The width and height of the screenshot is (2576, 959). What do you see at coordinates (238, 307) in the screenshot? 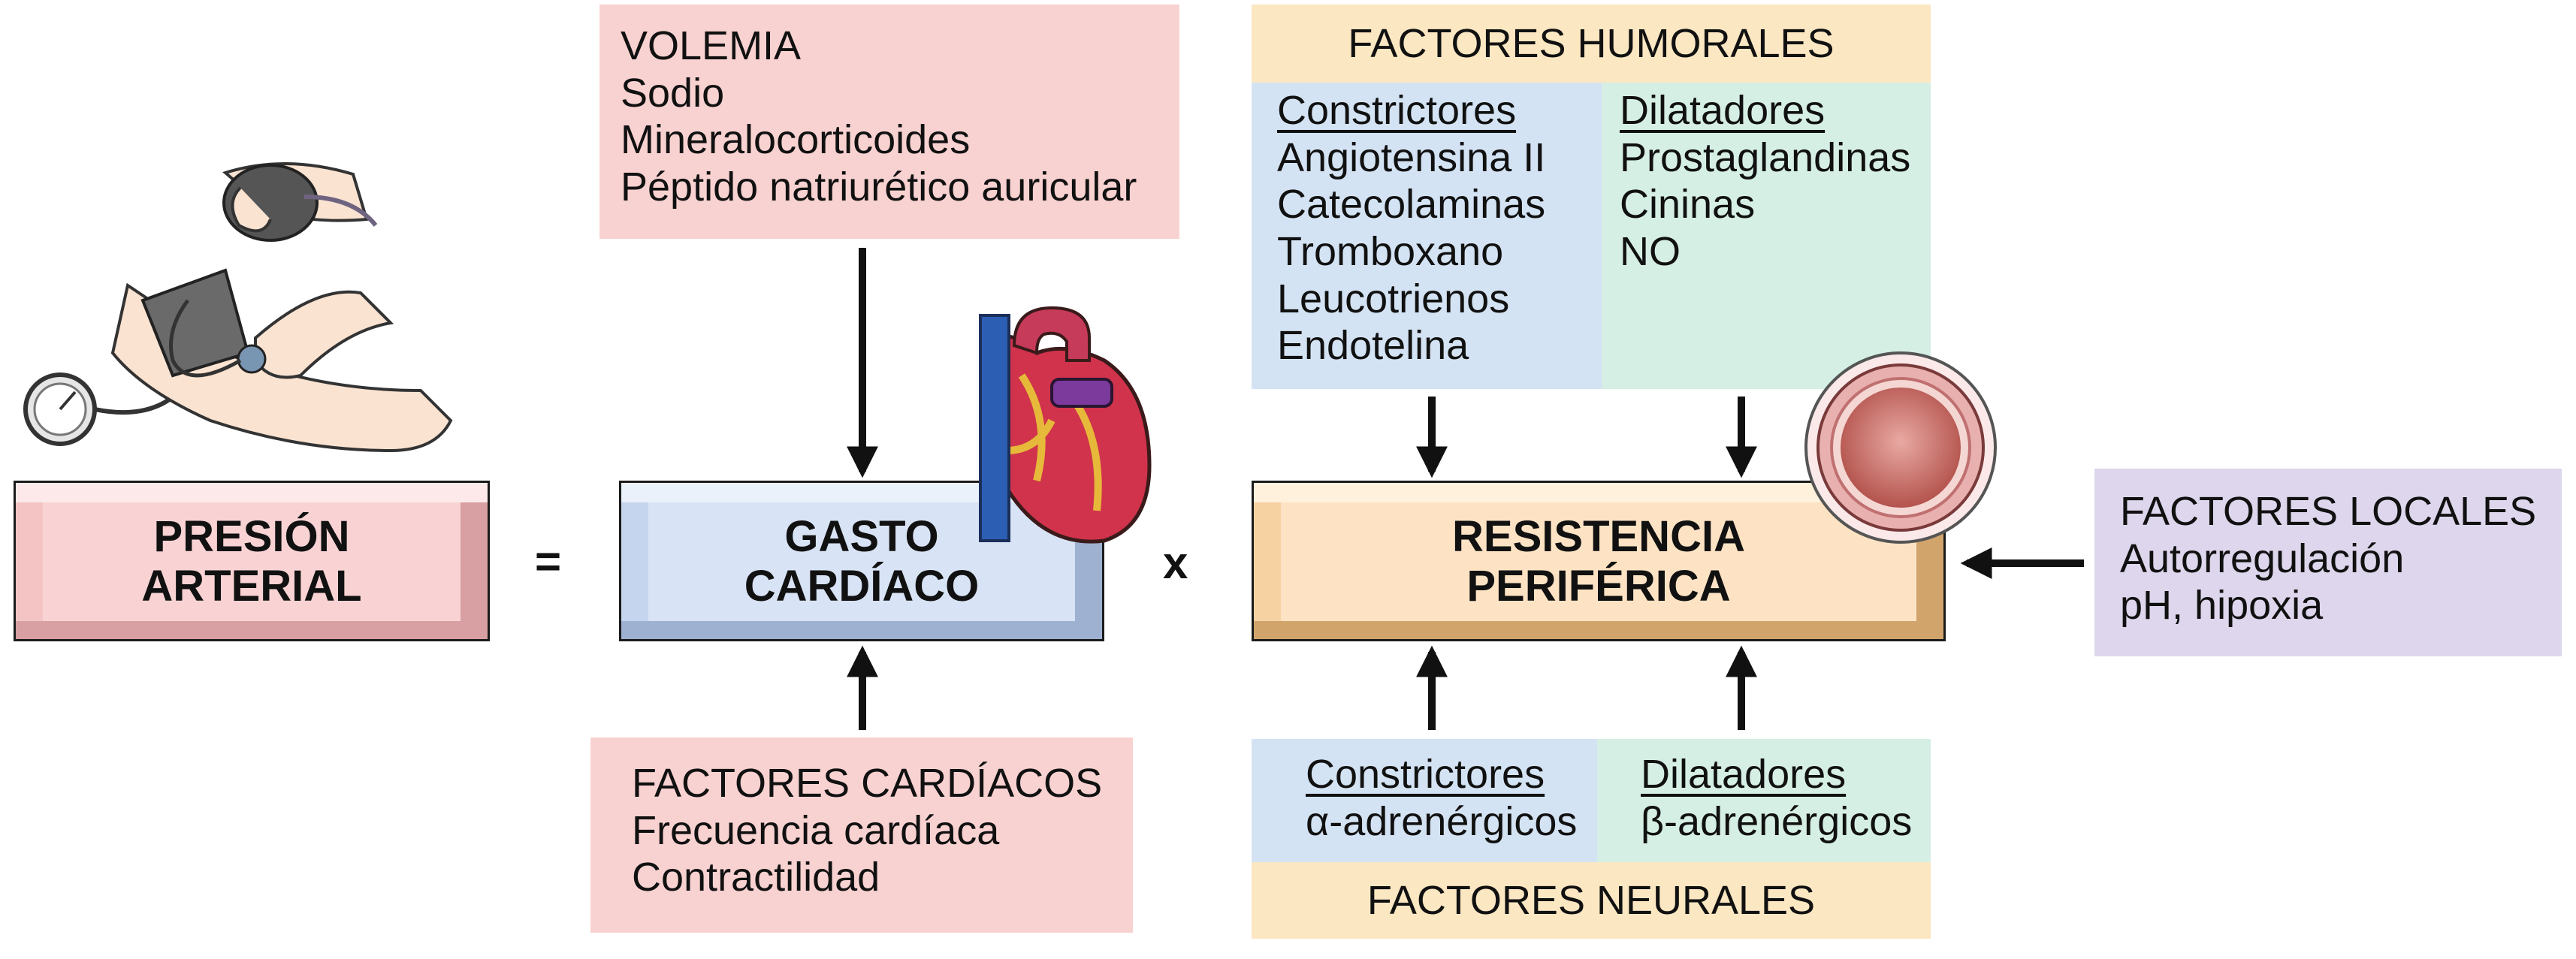
I see `blood-pressure-measurement-icon` at bounding box center [238, 307].